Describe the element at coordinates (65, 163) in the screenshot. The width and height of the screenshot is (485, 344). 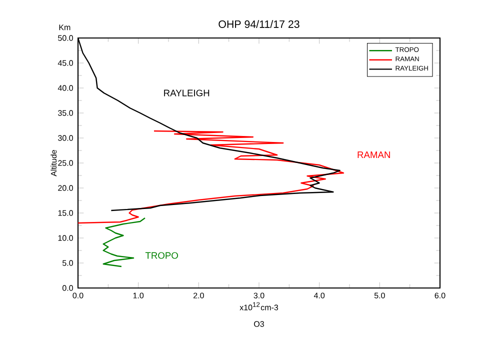
I see `y-tick-label: 25.0` at that location.